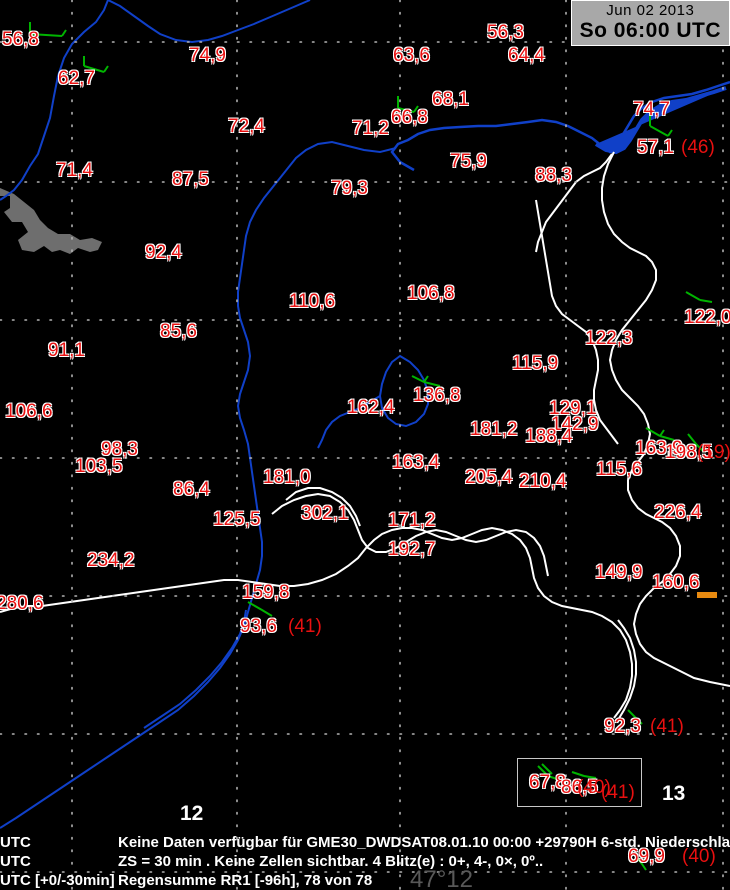  I want to click on station-precip-value: 67,8, so click(547, 782).